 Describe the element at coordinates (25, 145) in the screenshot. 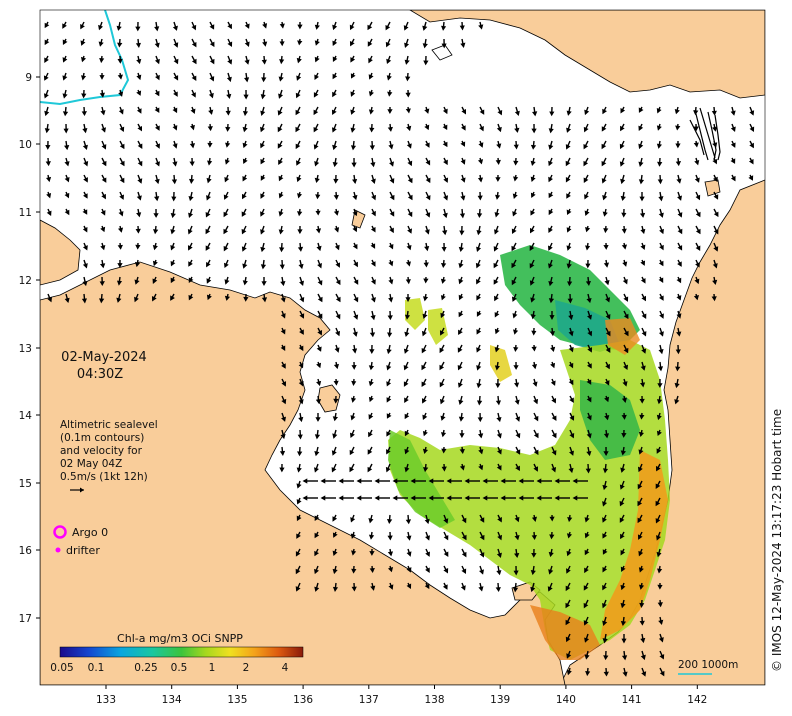

I see `lat-tick-label: 10` at that location.